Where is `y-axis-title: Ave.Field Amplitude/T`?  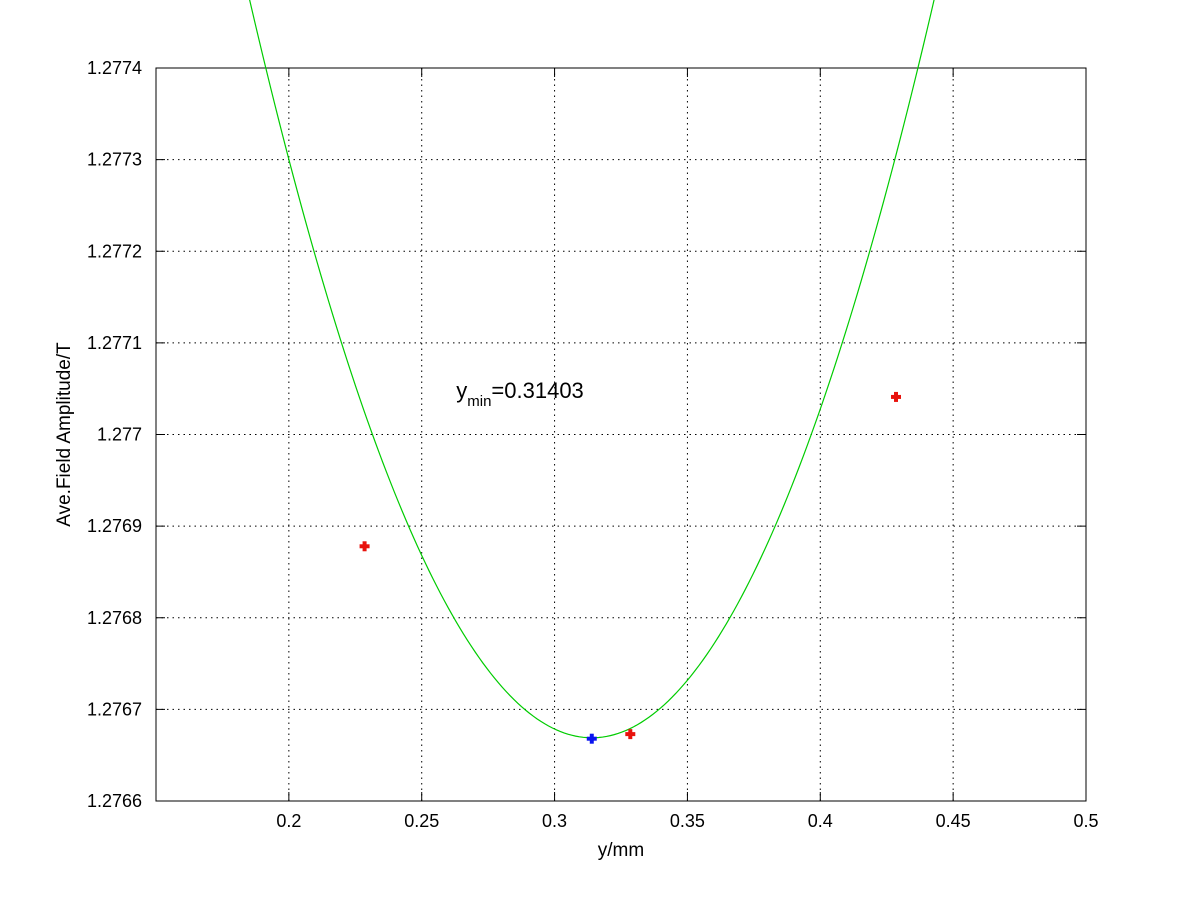 y-axis-title: Ave.Field Amplitude/T is located at coordinates (64, 434).